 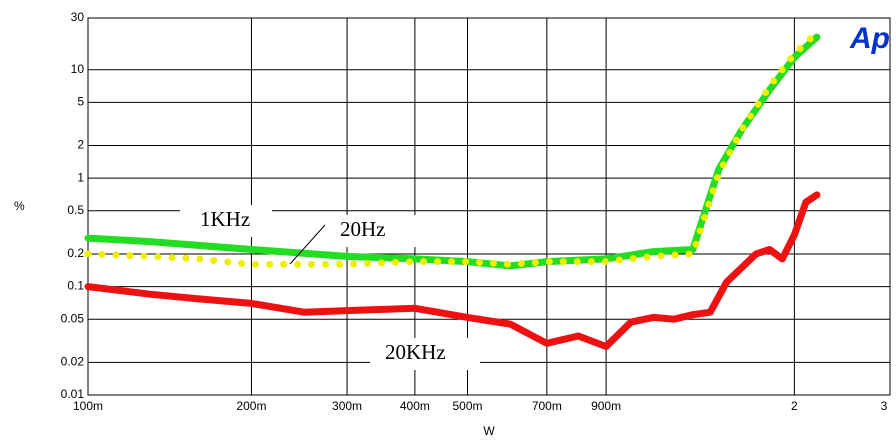 What do you see at coordinates (363, 229) in the screenshot?
I see `series-label: 20Hz` at bounding box center [363, 229].